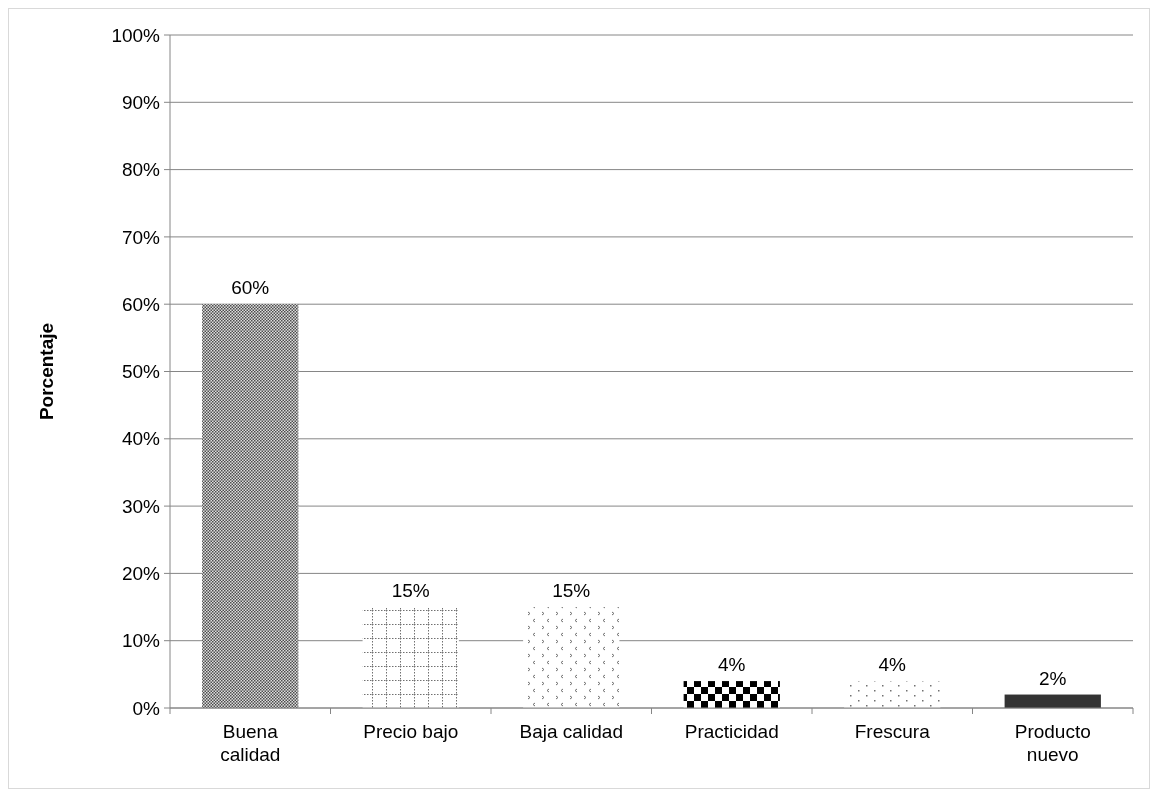 This screenshot has width=1158, height=797. Describe the element at coordinates (250, 743) in the screenshot. I see `x-tick-label: Buena calidad` at that location.